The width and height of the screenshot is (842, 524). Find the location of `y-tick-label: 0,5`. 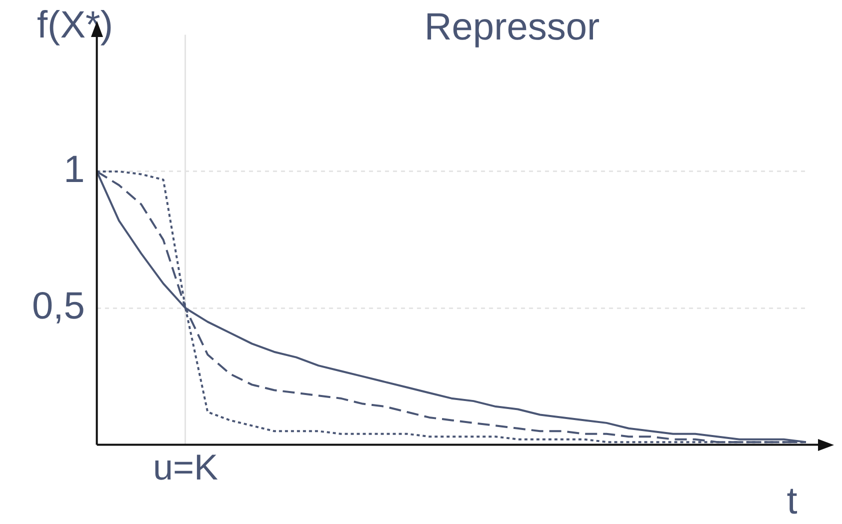

y-tick-label: 0,5 is located at coordinates (58, 307).